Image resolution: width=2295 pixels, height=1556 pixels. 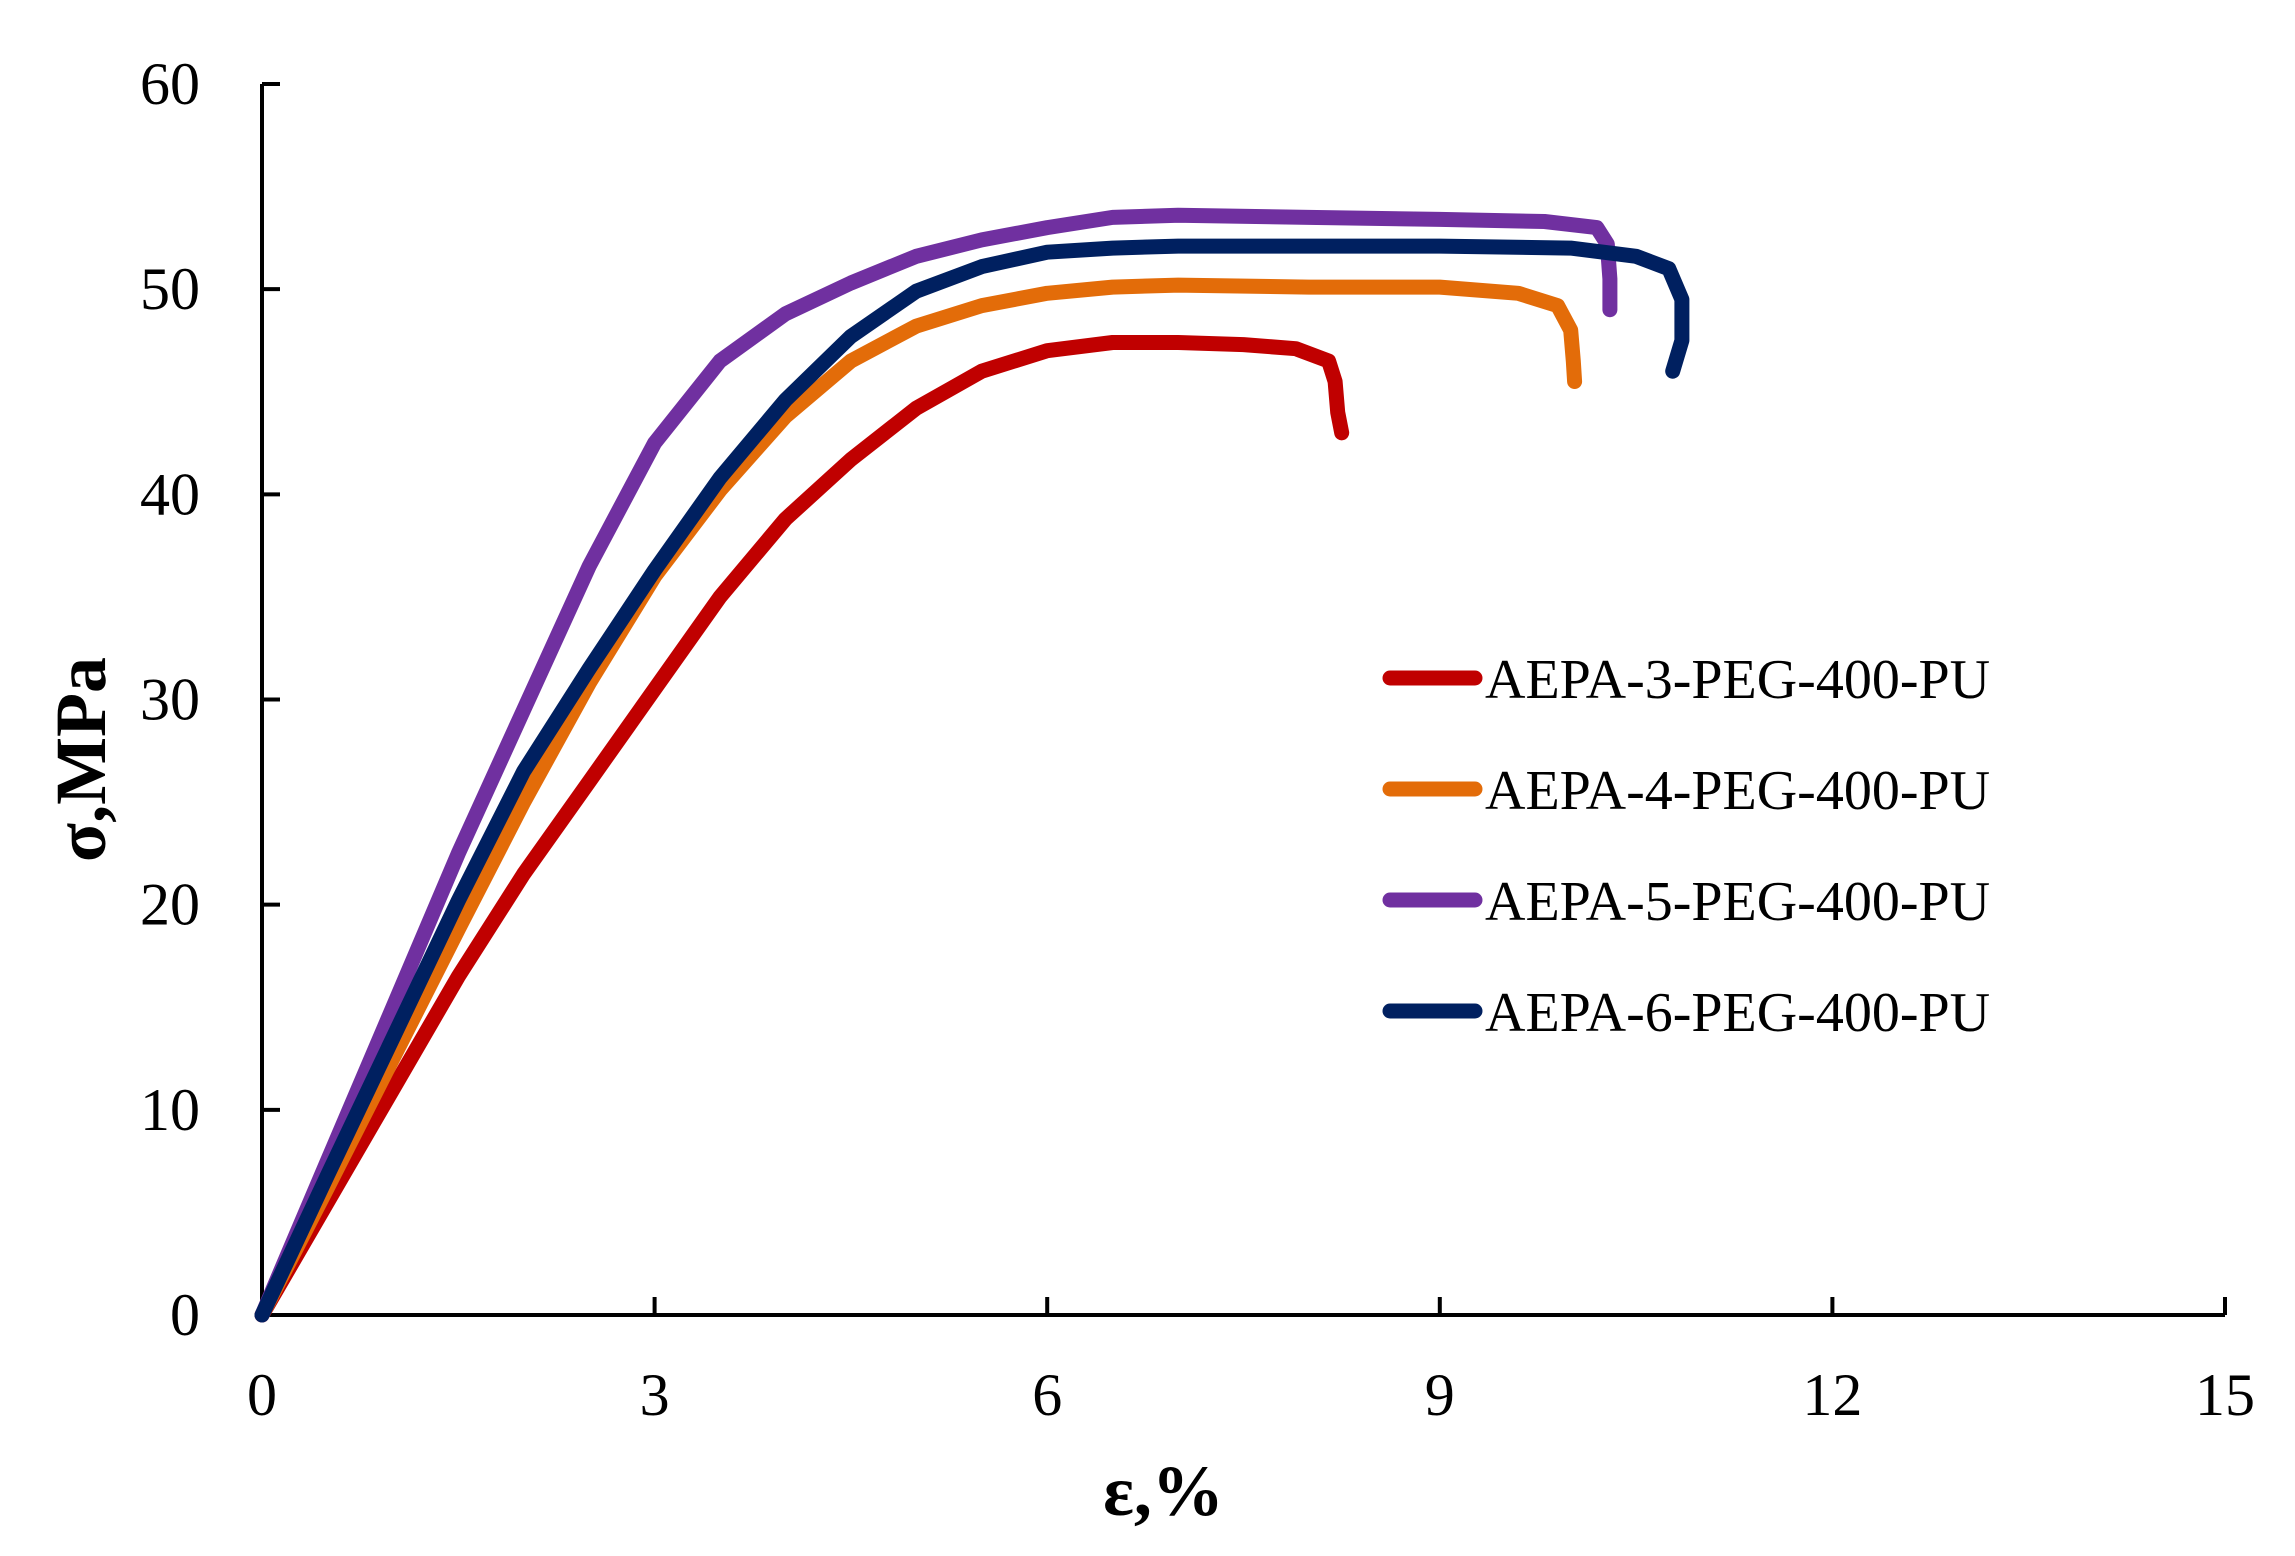 What do you see at coordinates (262, 1395) in the screenshot?
I see `x-tick-label: 0` at bounding box center [262, 1395].